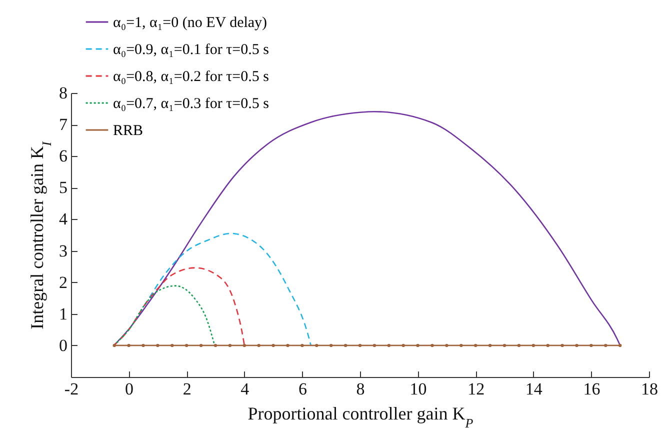 The image size is (668, 431). What do you see at coordinates (534, 389) in the screenshot?
I see `x-tick-label: 14` at bounding box center [534, 389].